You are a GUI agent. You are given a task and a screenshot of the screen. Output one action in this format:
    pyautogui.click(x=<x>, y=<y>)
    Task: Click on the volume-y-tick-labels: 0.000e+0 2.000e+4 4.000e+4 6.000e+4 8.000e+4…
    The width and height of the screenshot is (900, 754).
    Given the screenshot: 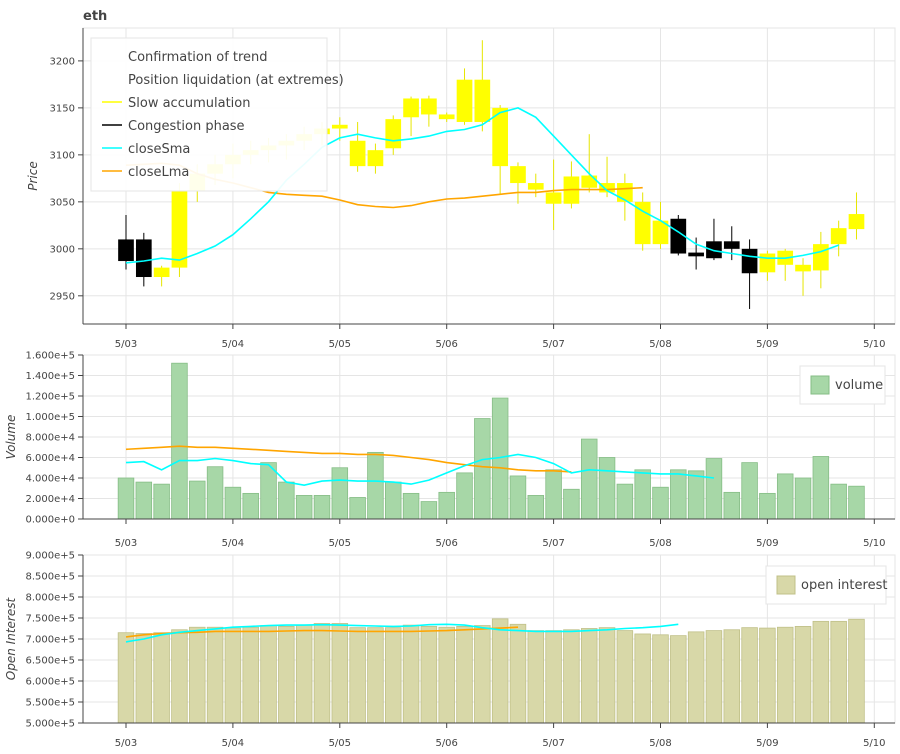 What is the action you would take?
    pyautogui.click(x=54, y=438)
    